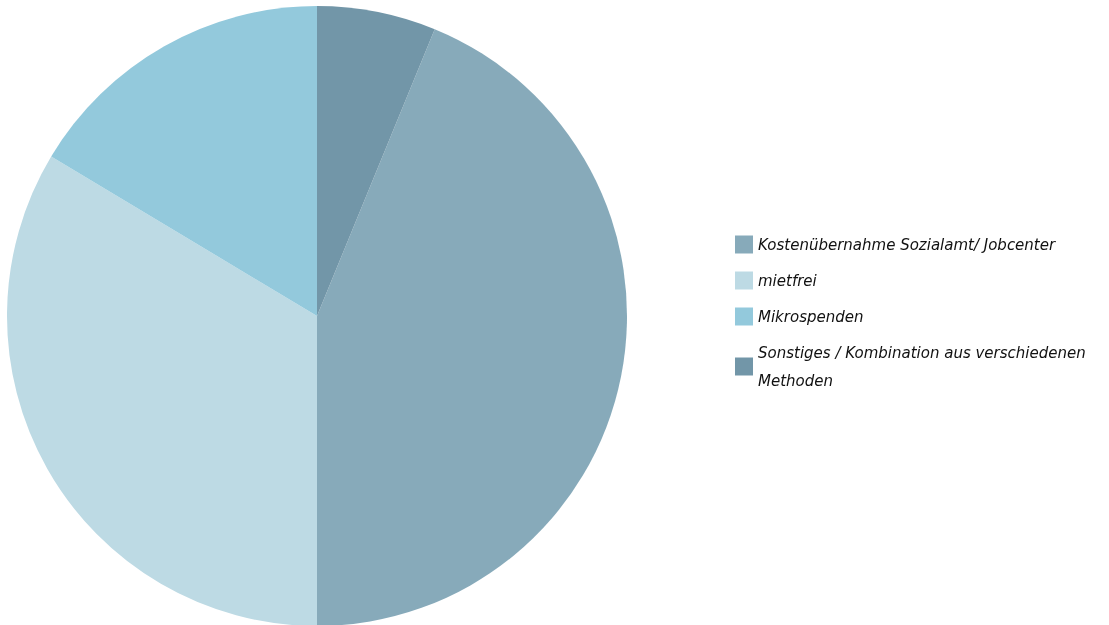 The width and height of the screenshot is (1109, 625). I want to click on legend-label: mietfrei, so click(788, 280).